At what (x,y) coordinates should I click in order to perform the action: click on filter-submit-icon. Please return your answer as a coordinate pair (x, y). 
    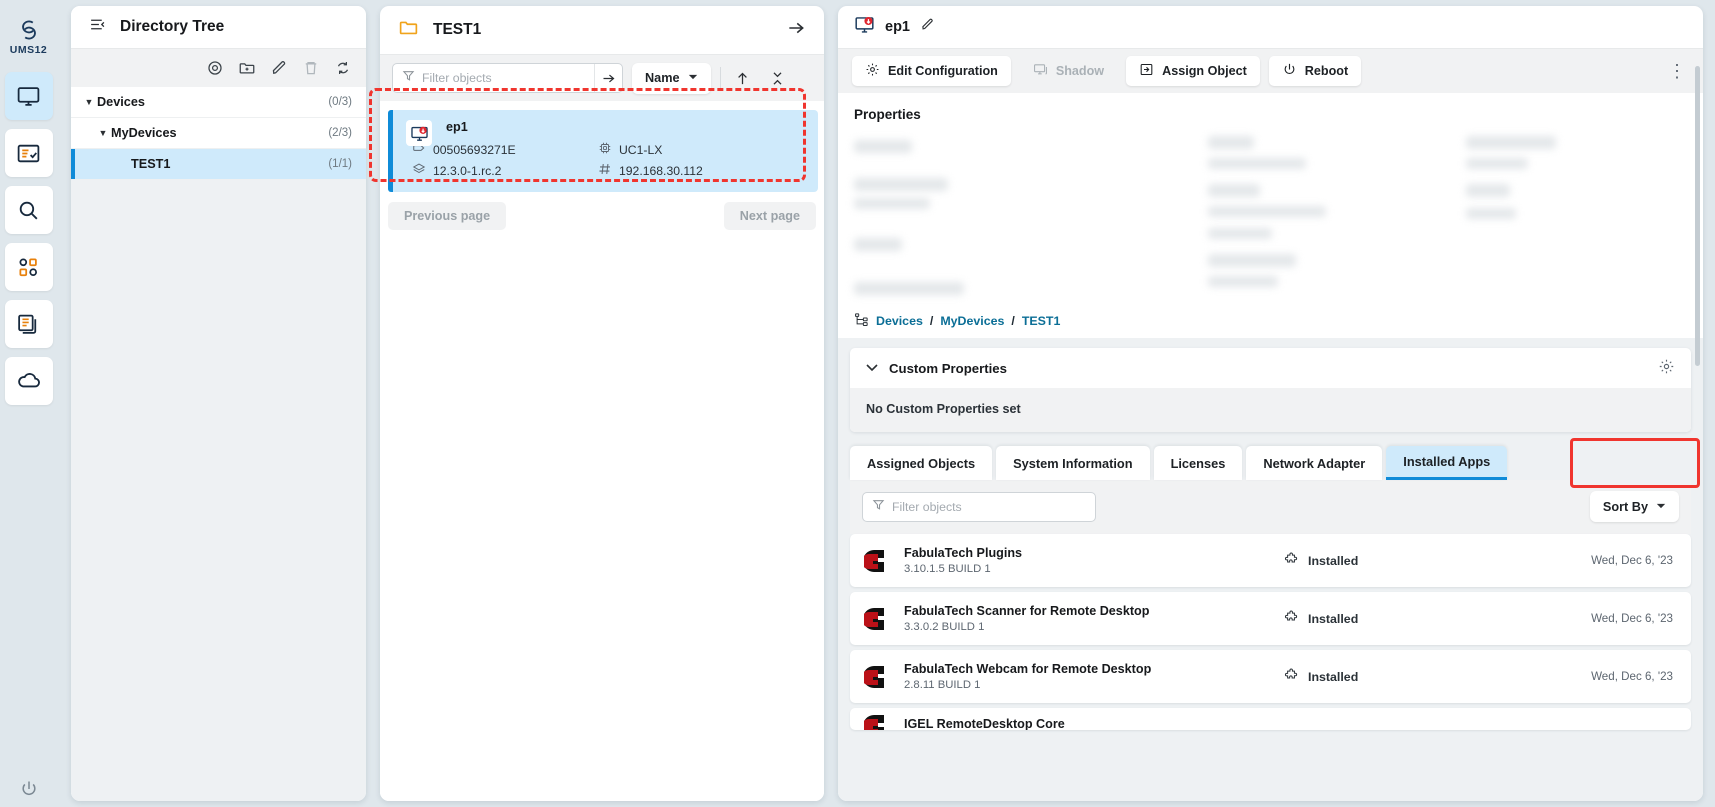
    Looking at the image, I should click on (608, 78).